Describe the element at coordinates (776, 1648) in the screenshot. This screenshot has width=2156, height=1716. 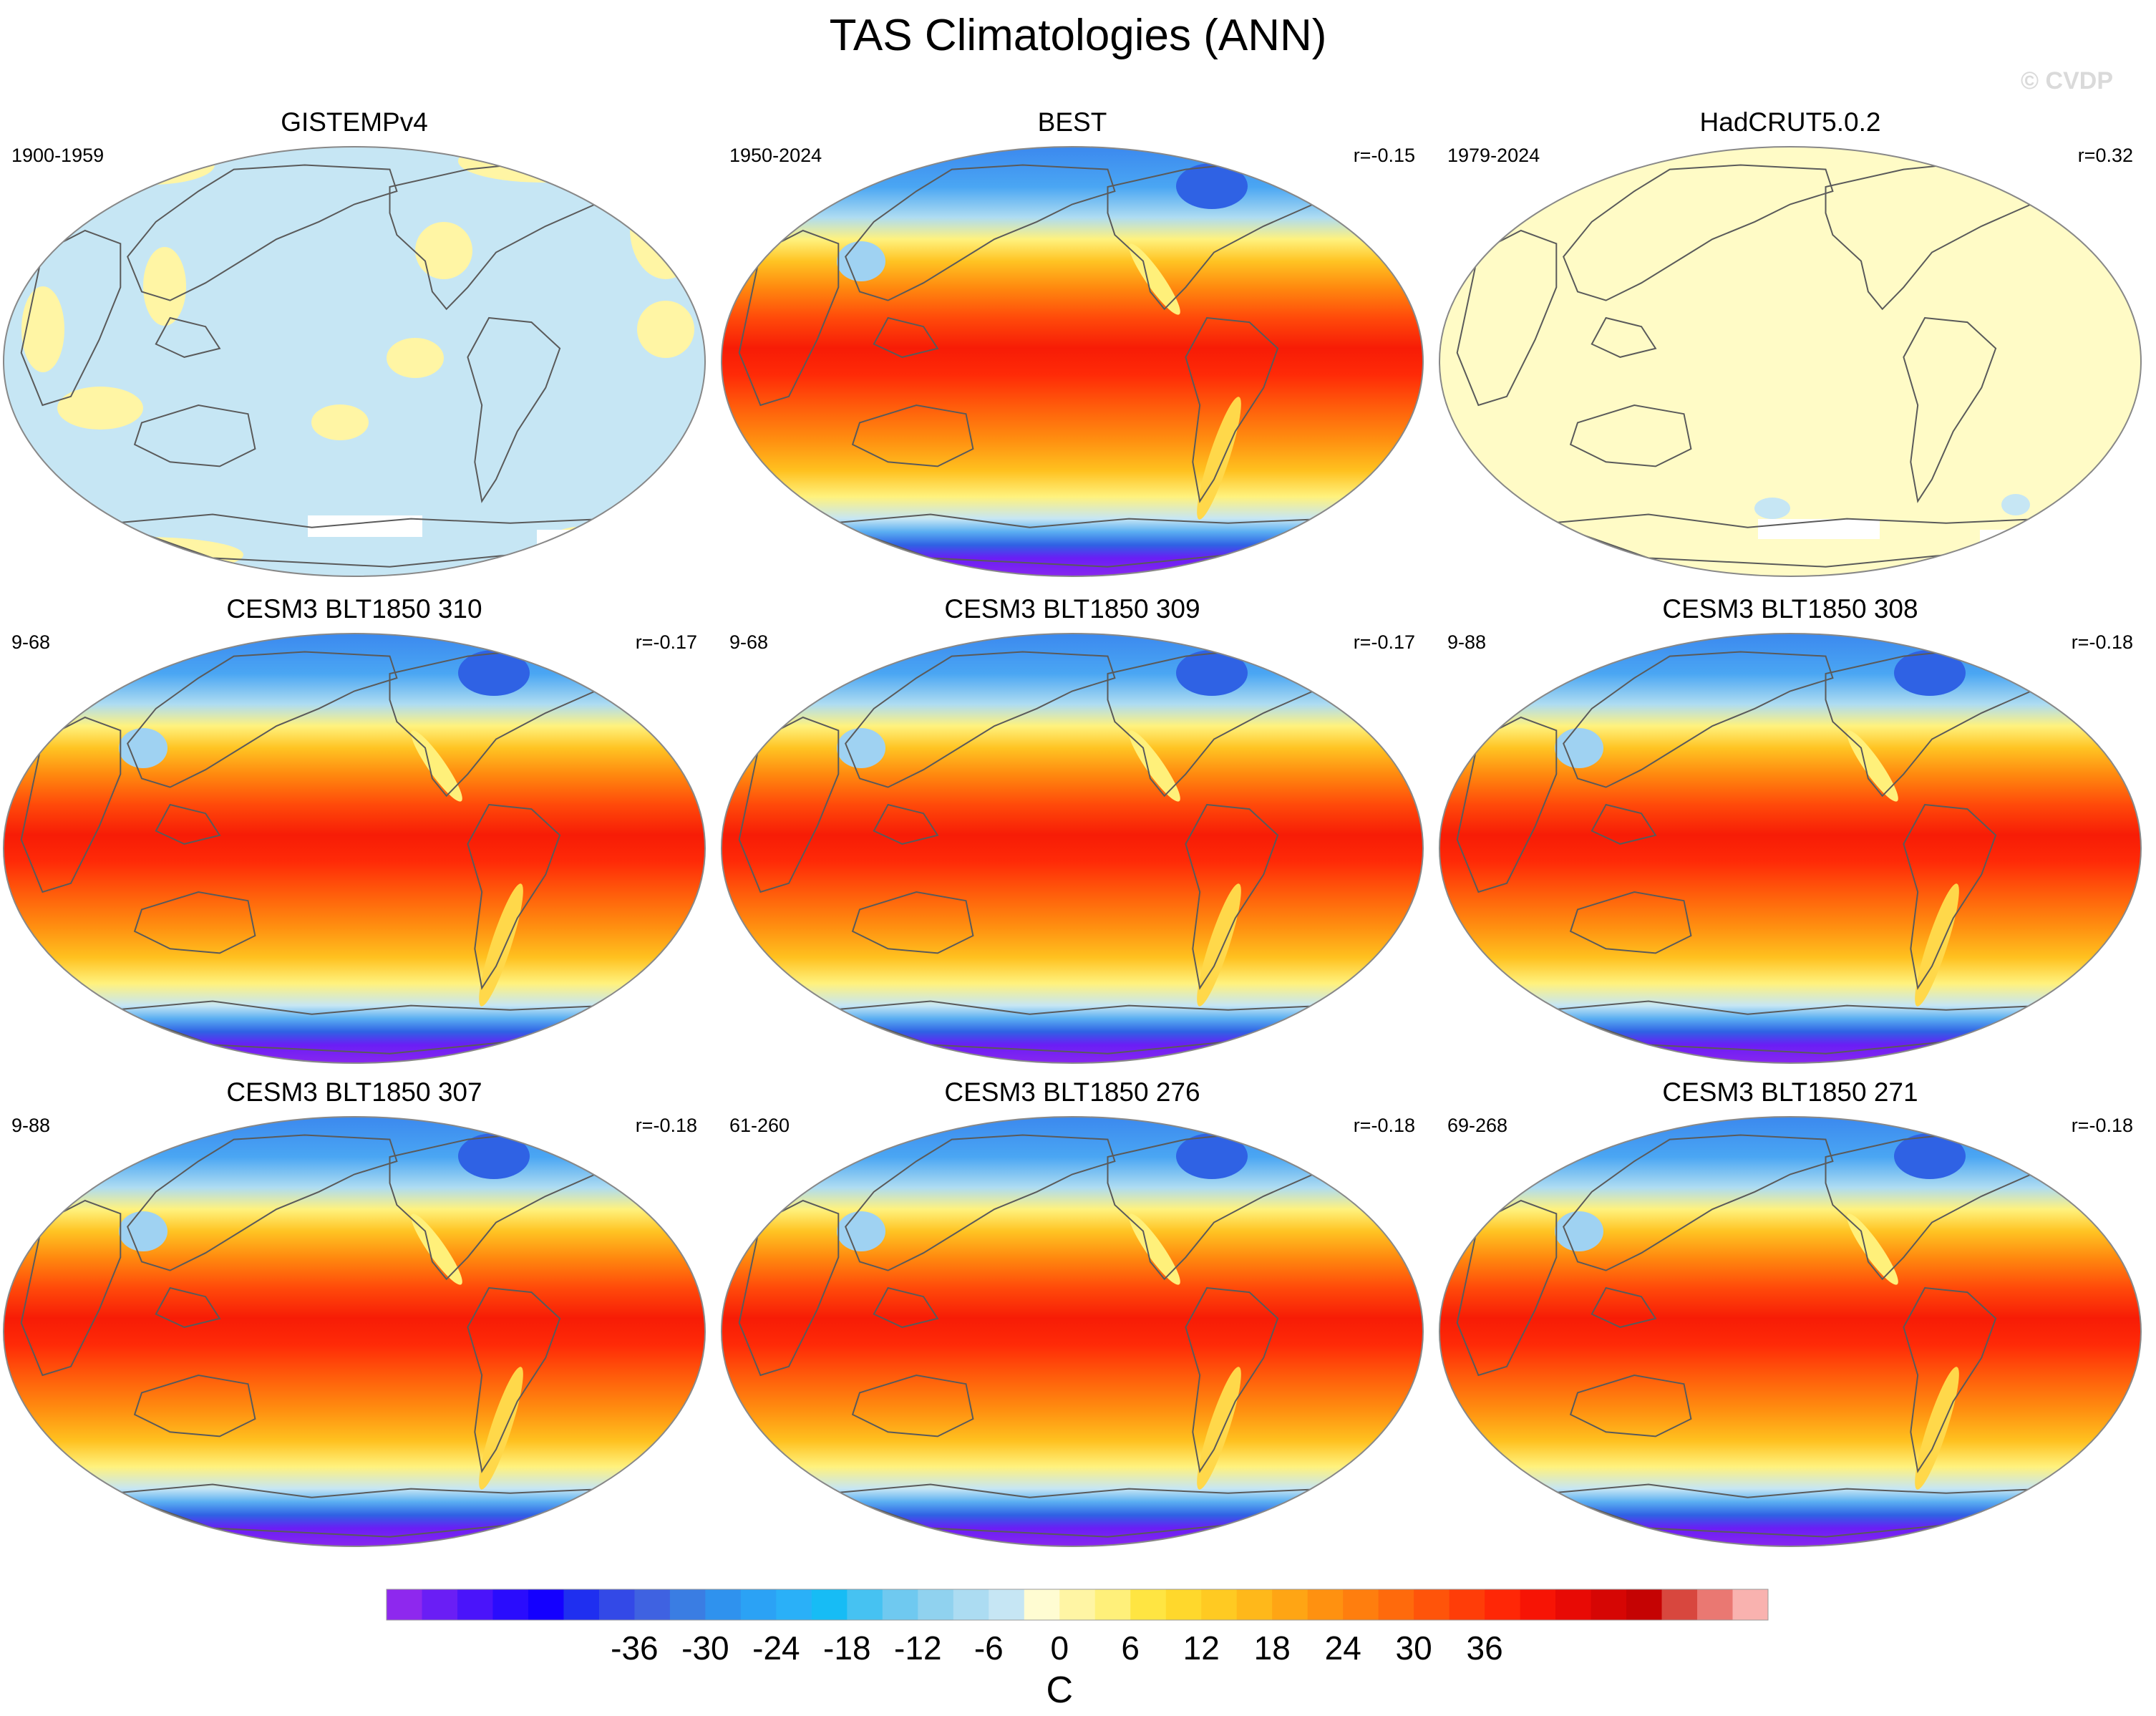
I see `colorbar-tick-label: -24` at that location.